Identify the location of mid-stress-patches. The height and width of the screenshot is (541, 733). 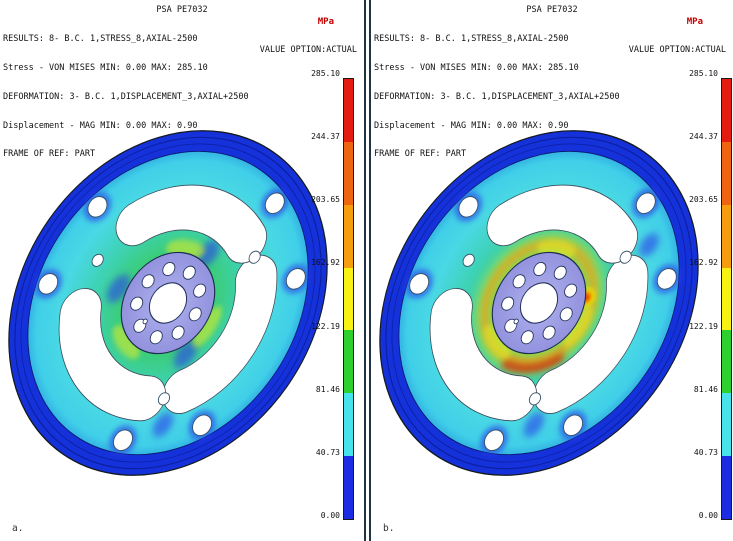
(538, 299).